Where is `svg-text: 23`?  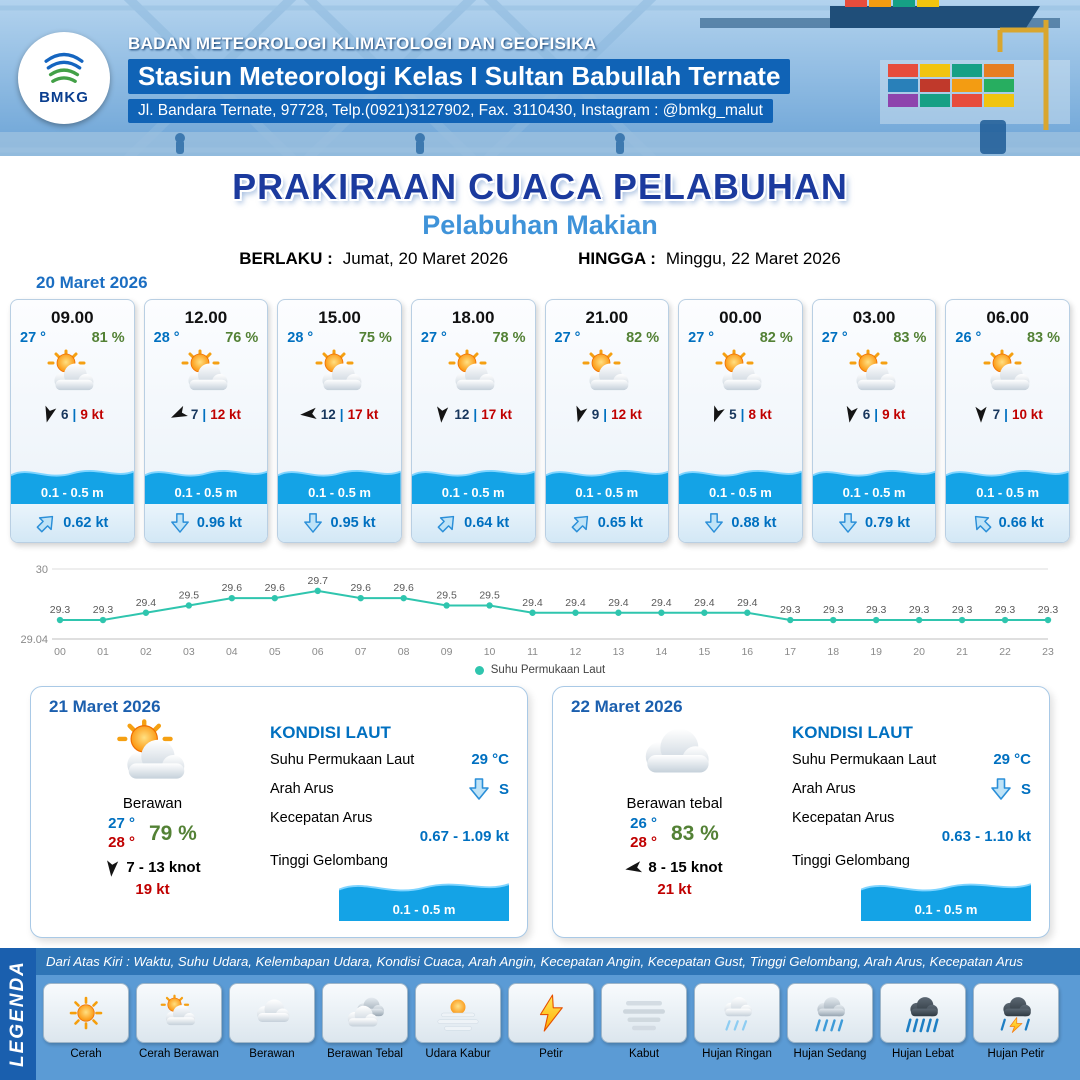
svg-text: 23 is located at coordinates (1048, 652).